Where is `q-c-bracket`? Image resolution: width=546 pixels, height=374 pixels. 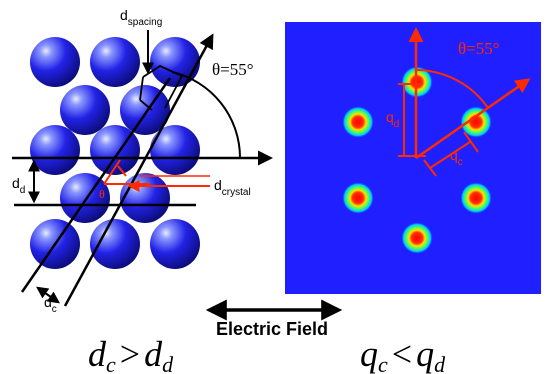
q-c-bracket is located at coordinates (450, 155).